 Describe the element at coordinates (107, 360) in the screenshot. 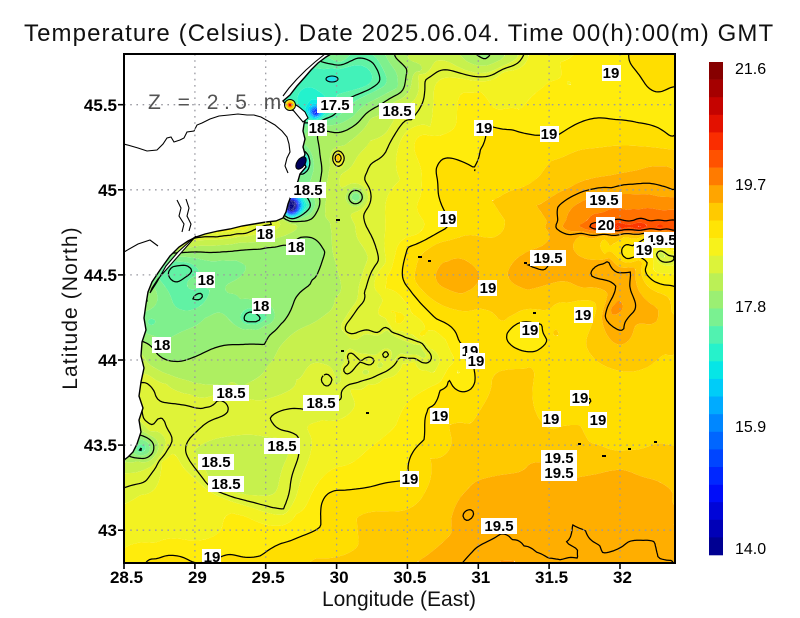

I see `svg-text: 44` at that location.